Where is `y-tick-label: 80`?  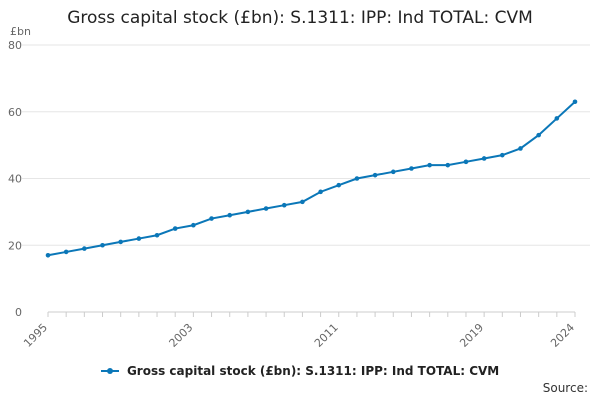 y-tick-label: 80 is located at coordinates (15, 45).